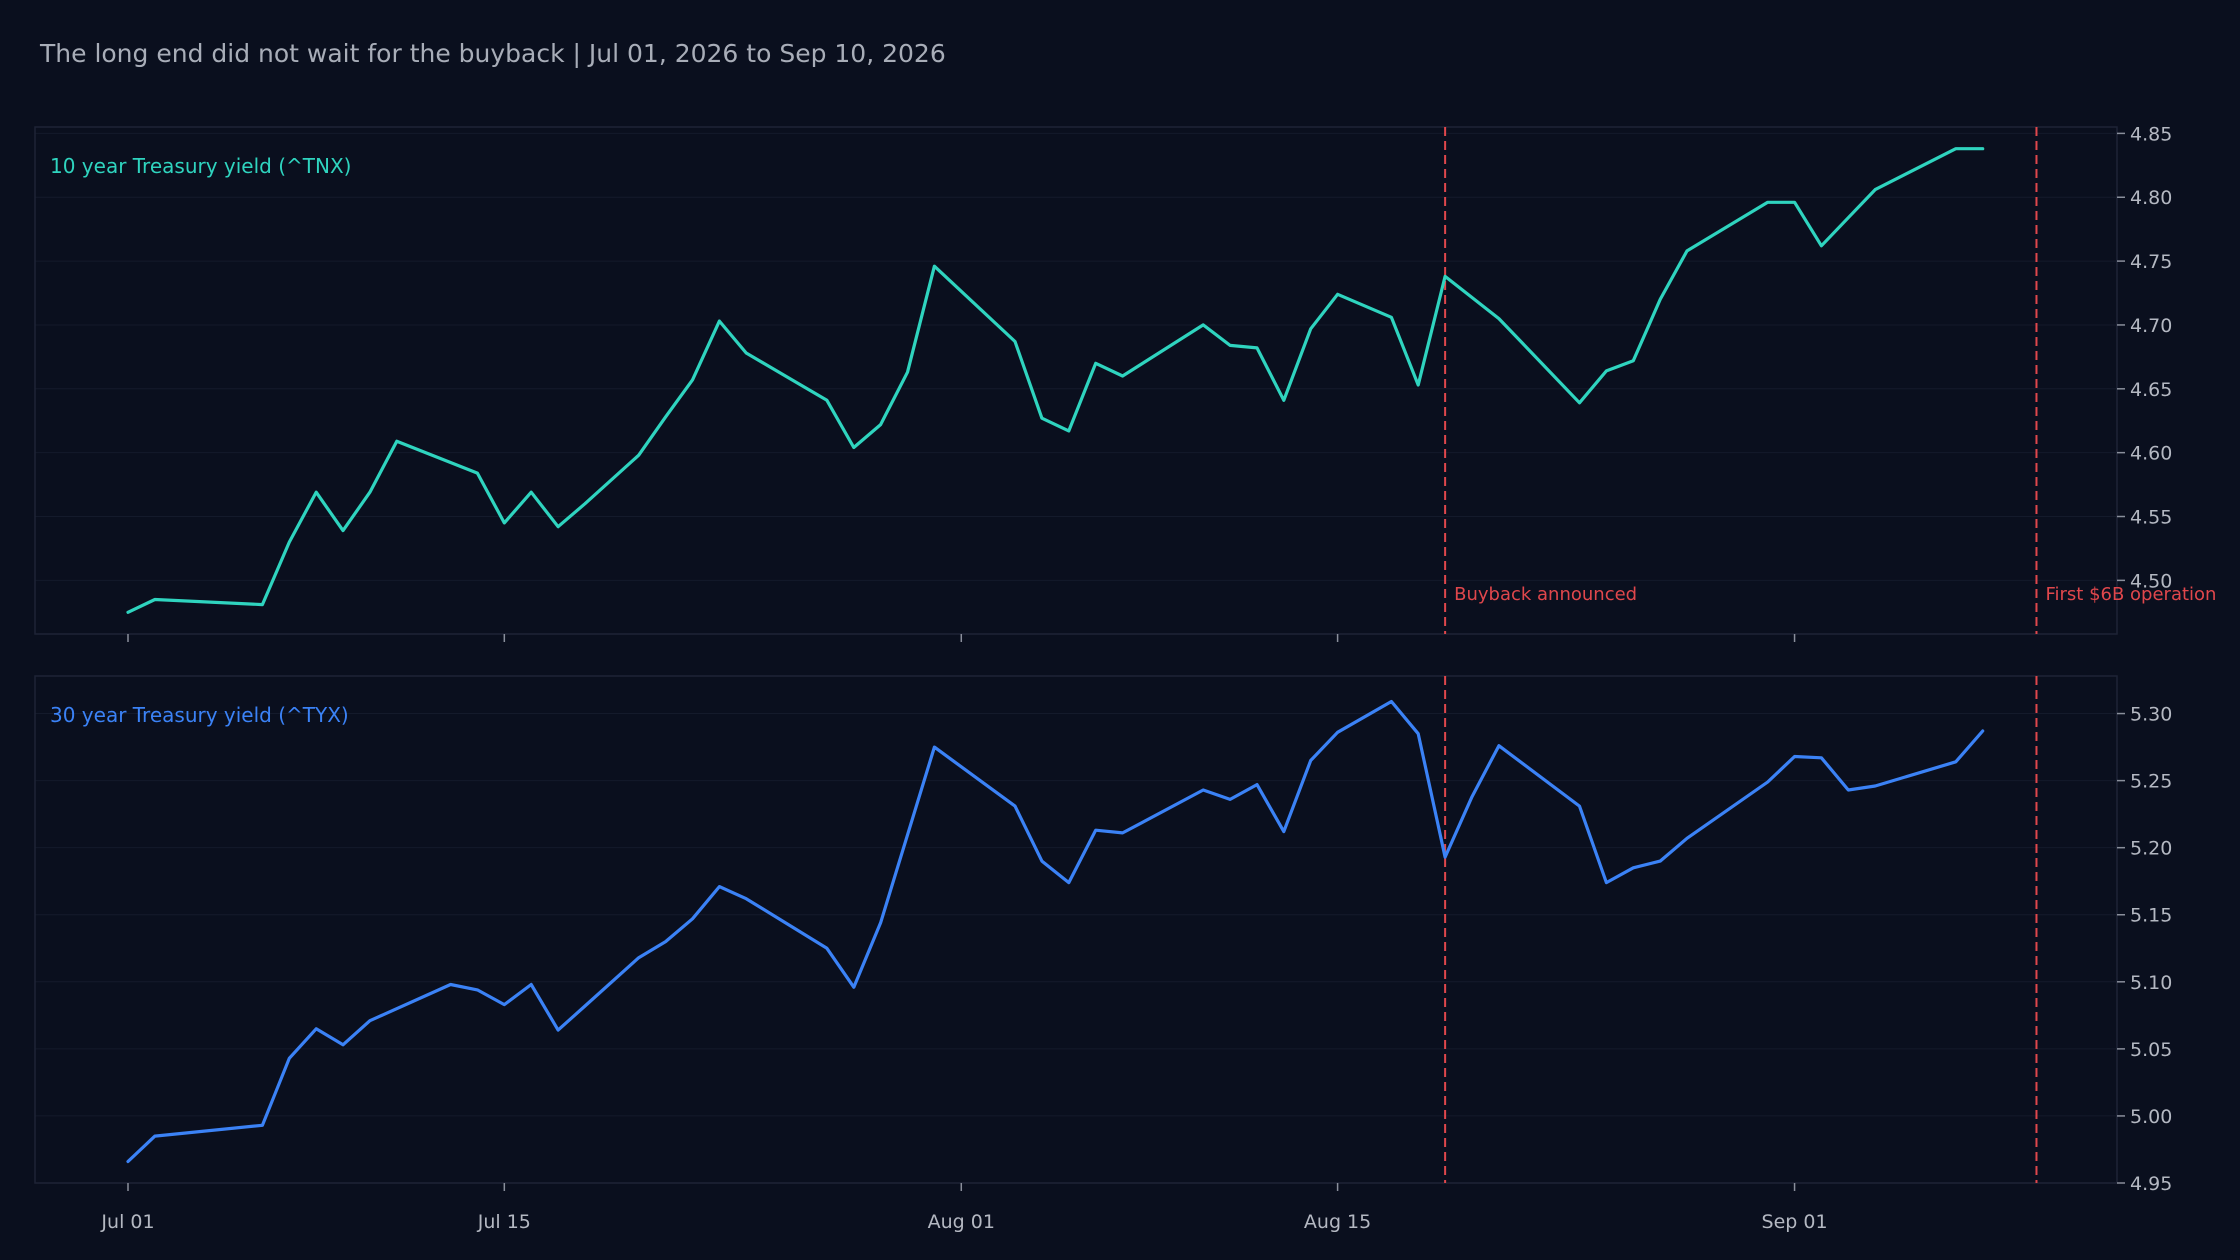 This screenshot has height=1260, width=2240. I want to click on y-tick-label: 5.00, so click(2151, 1117).